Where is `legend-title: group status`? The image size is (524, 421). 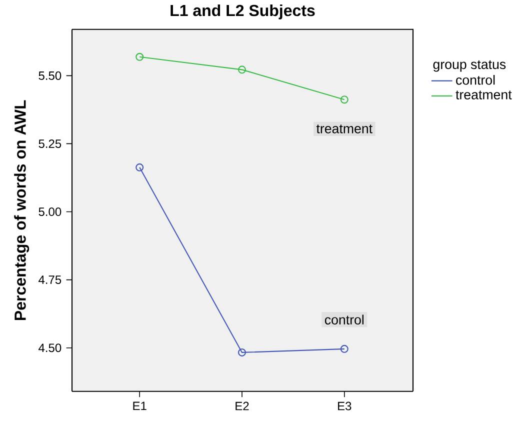 legend-title: group status is located at coordinates (469, 66).